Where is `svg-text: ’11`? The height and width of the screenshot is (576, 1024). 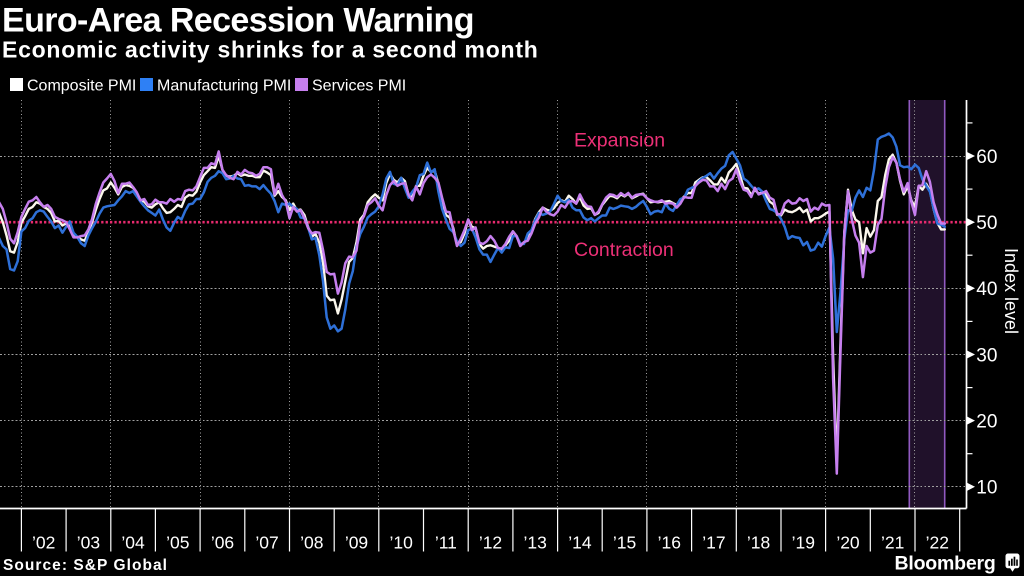 svg-text: ’11 is located at coordinates (446, 543).